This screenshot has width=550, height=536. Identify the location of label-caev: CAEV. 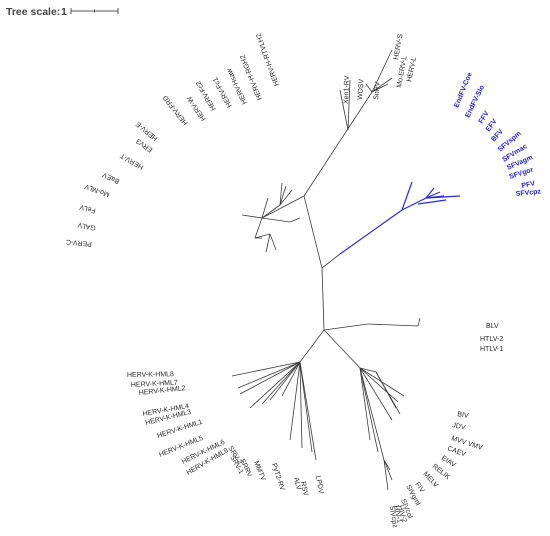
(456, 451).